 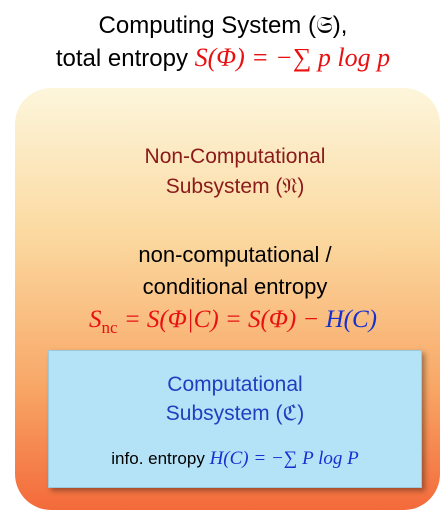 What do you see at coordinates (235, 254) in the screenshot?
I see `outer-desc-1: non-computational /` at bounding box center [235, 254].